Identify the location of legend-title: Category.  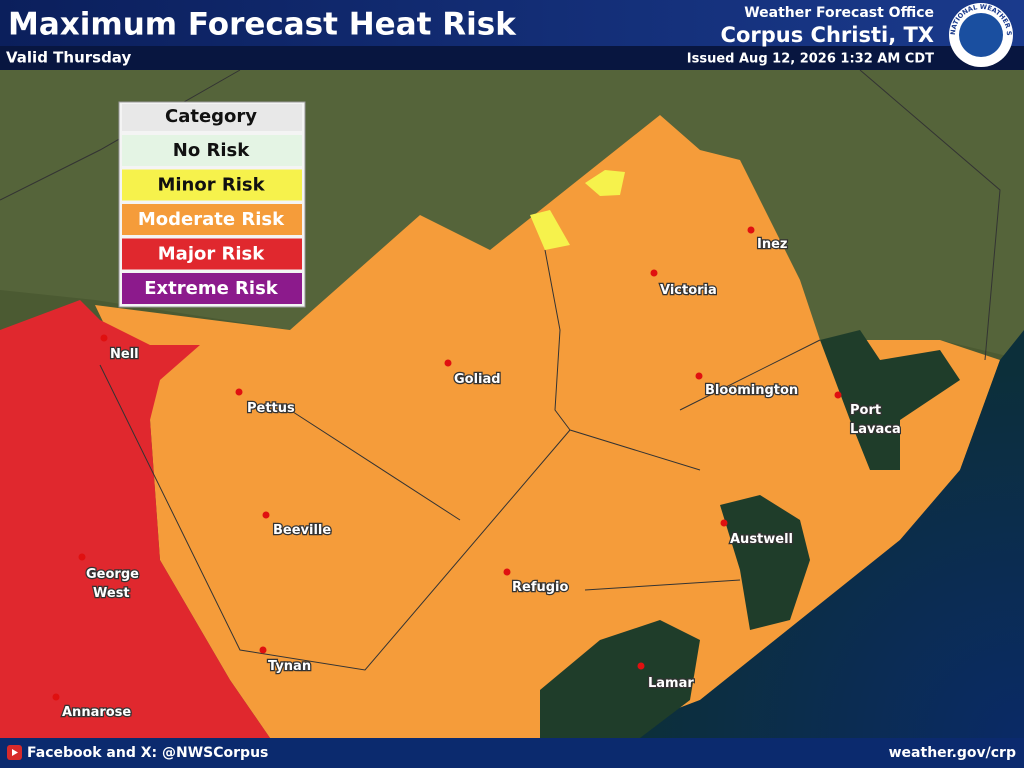
(211, 116).